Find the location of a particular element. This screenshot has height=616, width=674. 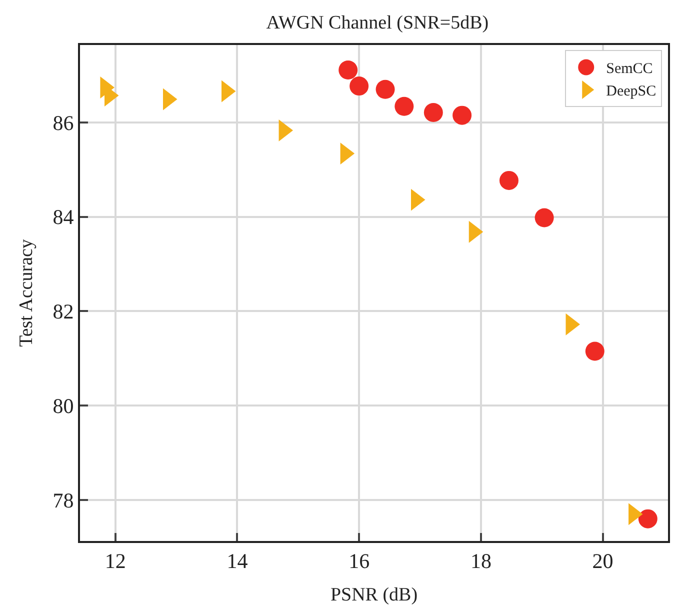

legend-label: DeepSC is located at coordinates (631, 92).